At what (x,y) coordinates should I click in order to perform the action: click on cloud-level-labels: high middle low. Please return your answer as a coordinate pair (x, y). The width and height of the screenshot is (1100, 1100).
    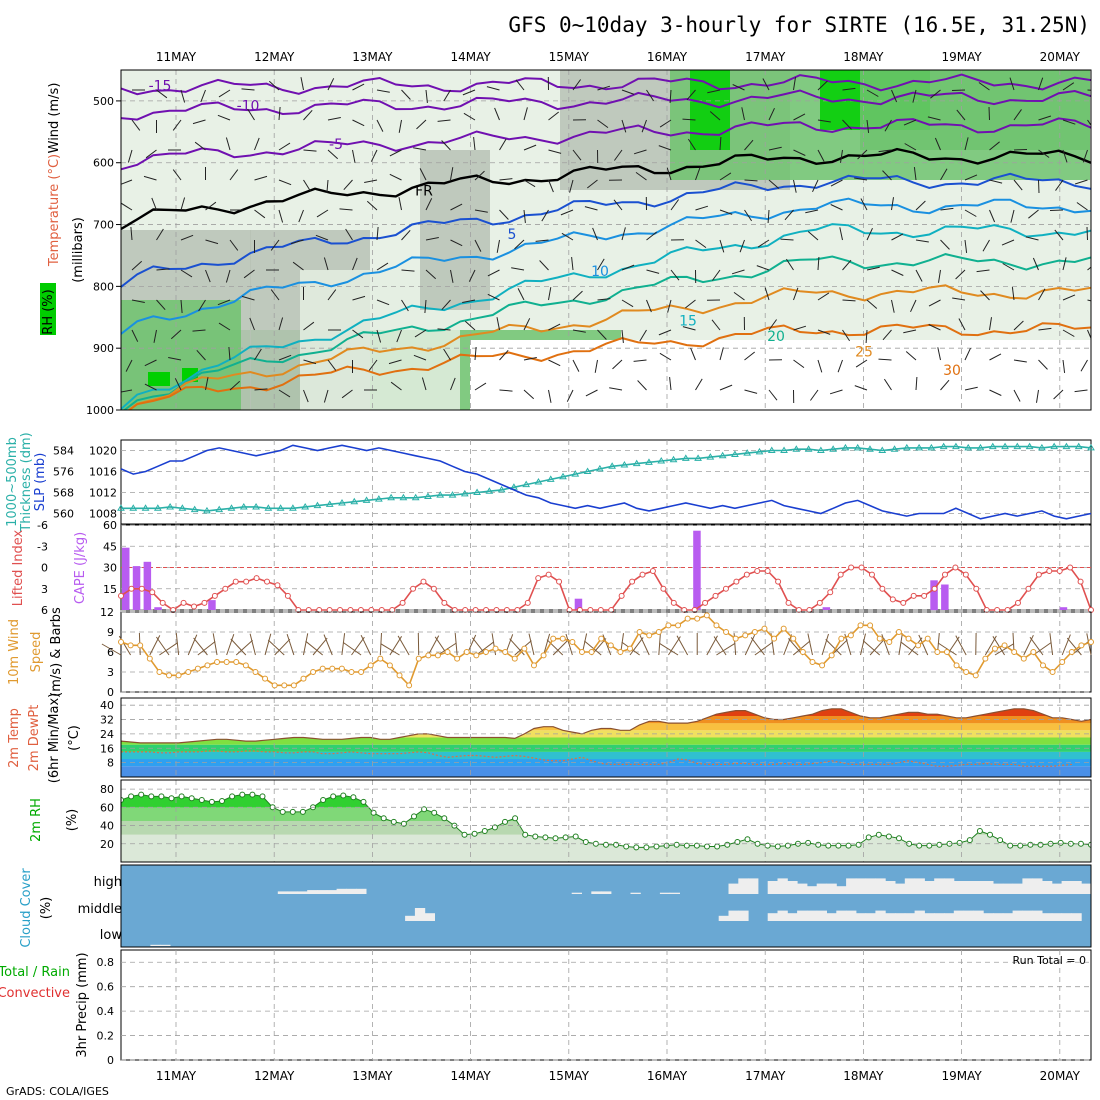
    Looking at the image, I should click on (100, 909).